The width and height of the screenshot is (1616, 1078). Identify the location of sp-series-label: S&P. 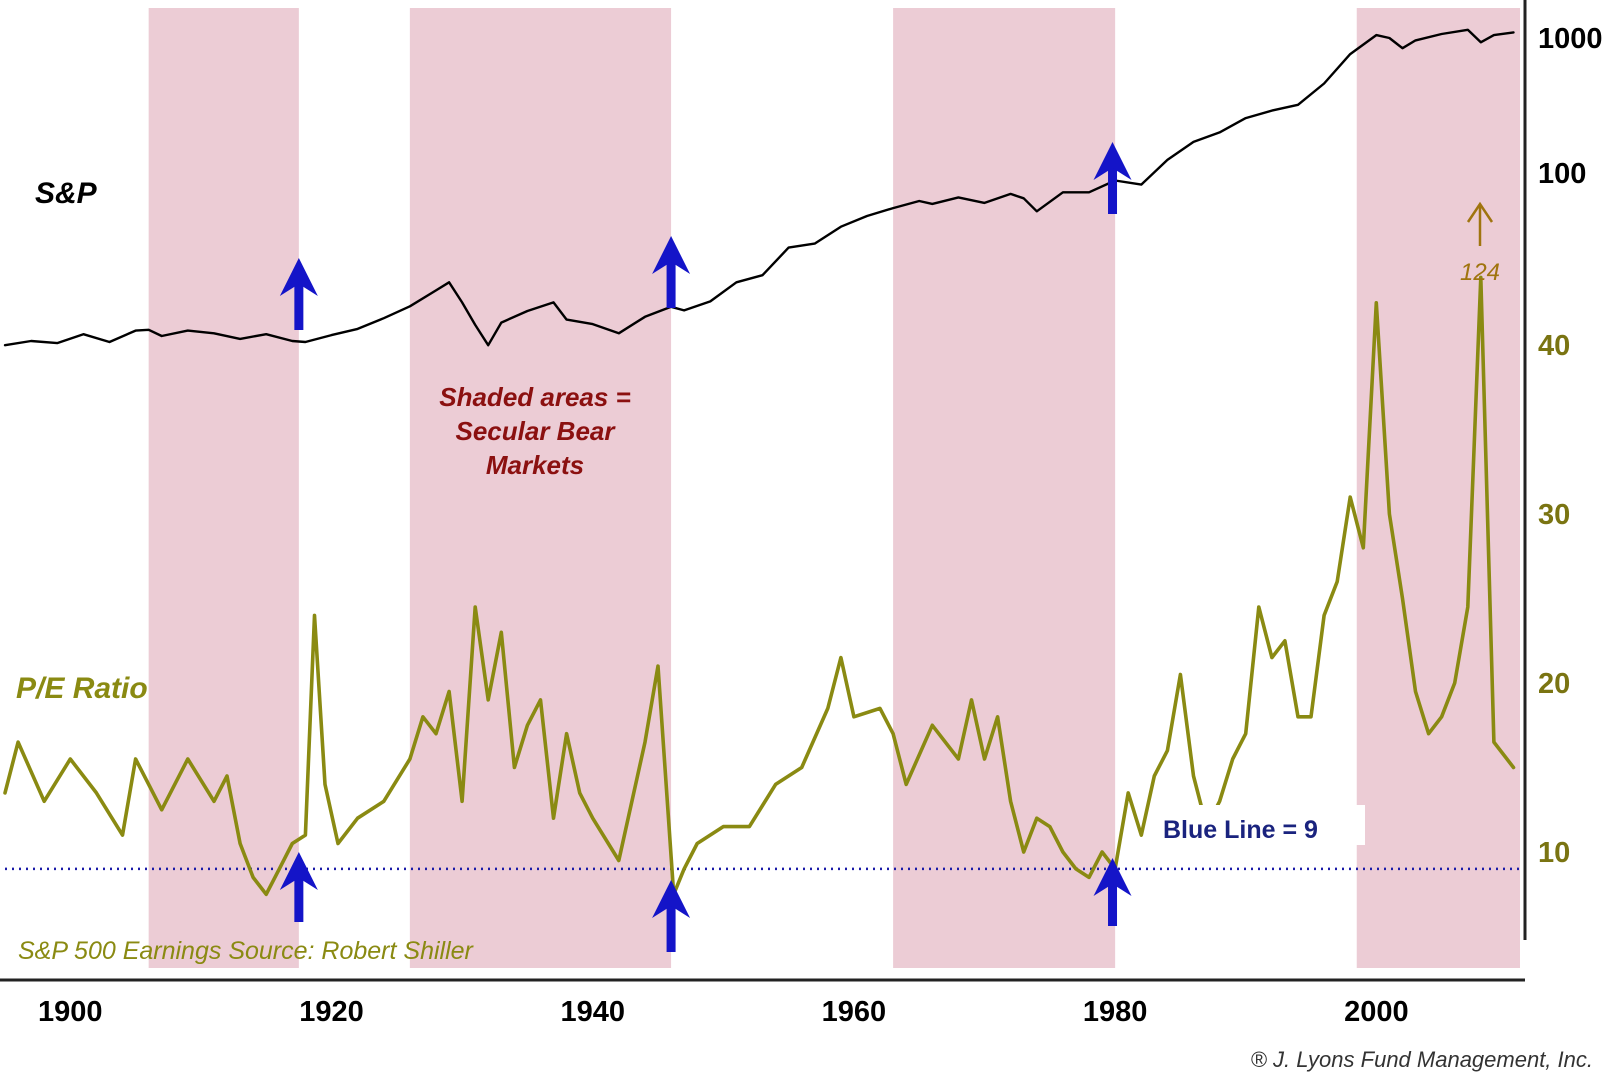
(66, 193).